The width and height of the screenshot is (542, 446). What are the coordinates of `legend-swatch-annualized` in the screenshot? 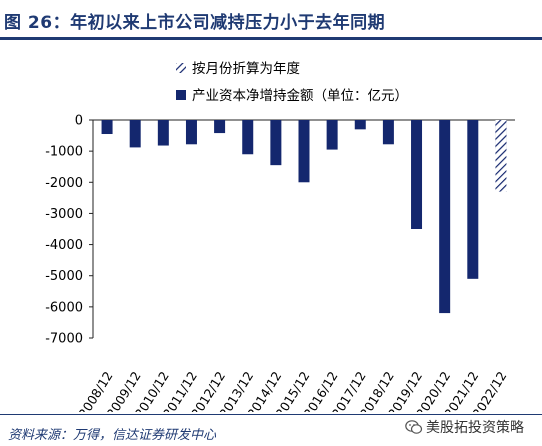 It's located at (181, 68).